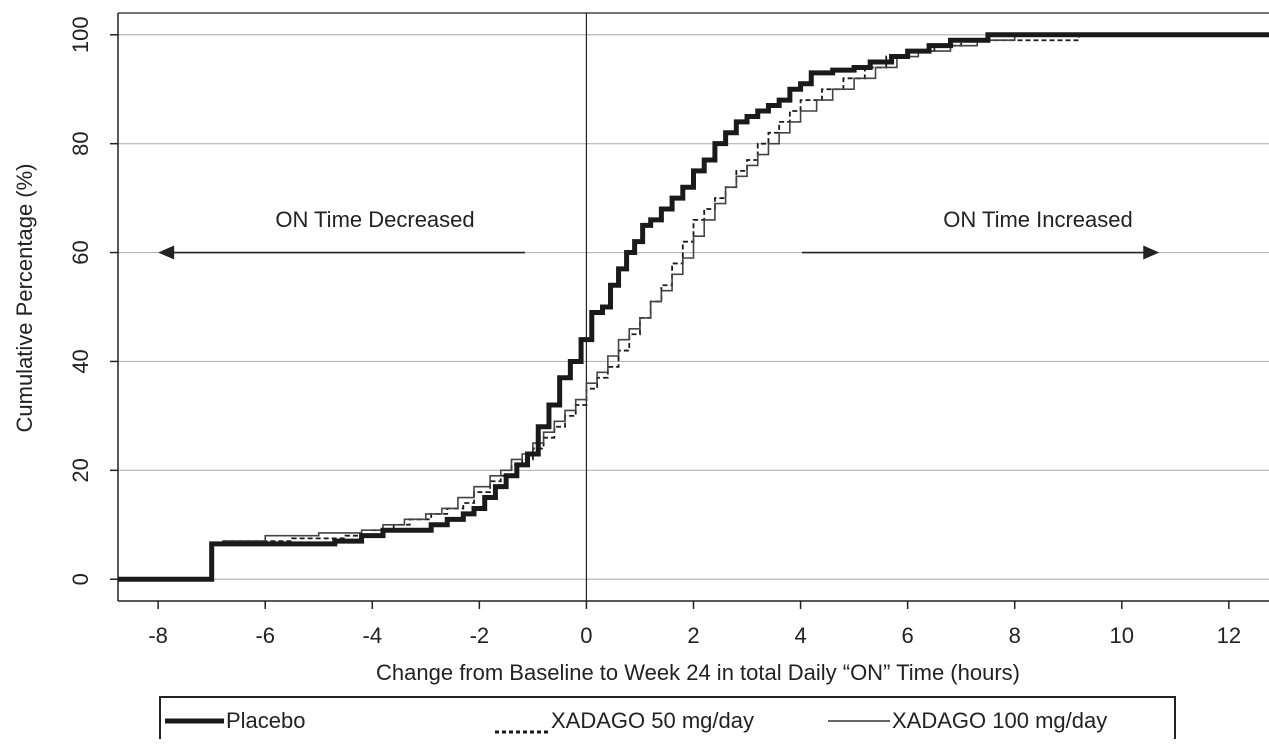 The height and width of the screenshot is (744, 1269). I want to click on y-tick-label-40: 40, so click(80, 361).